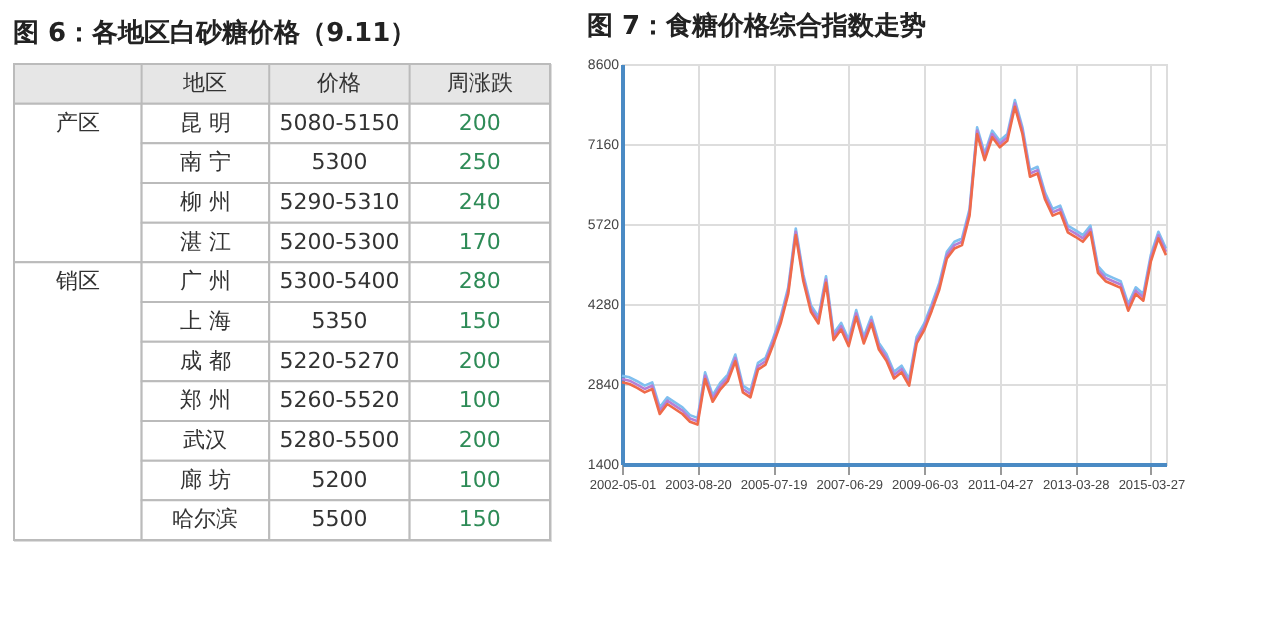 The height and width of the screenshot is (644, 1280). What do you see at coordinates (479, 82) in the screenshot?
I see `category-label: 周涨跌` at bounding box center [479, 82].